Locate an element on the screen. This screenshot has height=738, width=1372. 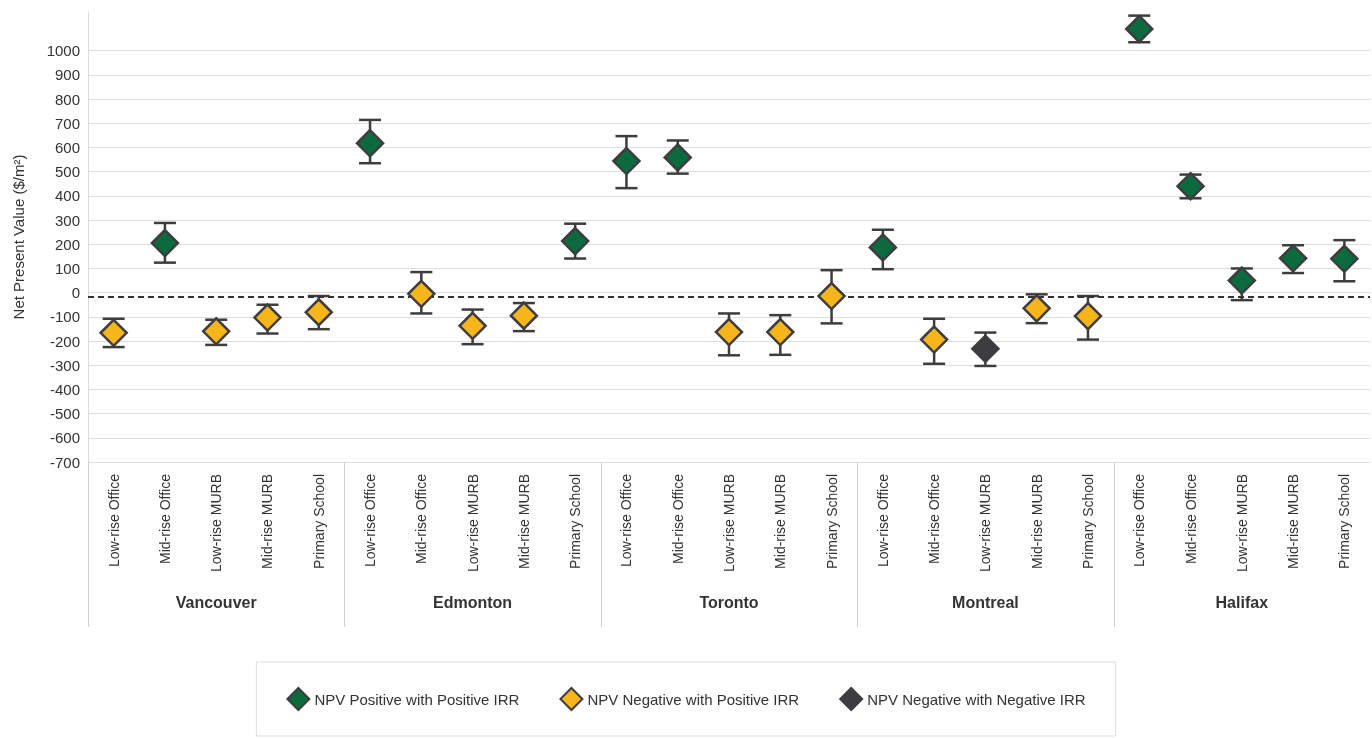
y-tick-label: 100 is located at coordinates (67, 268).